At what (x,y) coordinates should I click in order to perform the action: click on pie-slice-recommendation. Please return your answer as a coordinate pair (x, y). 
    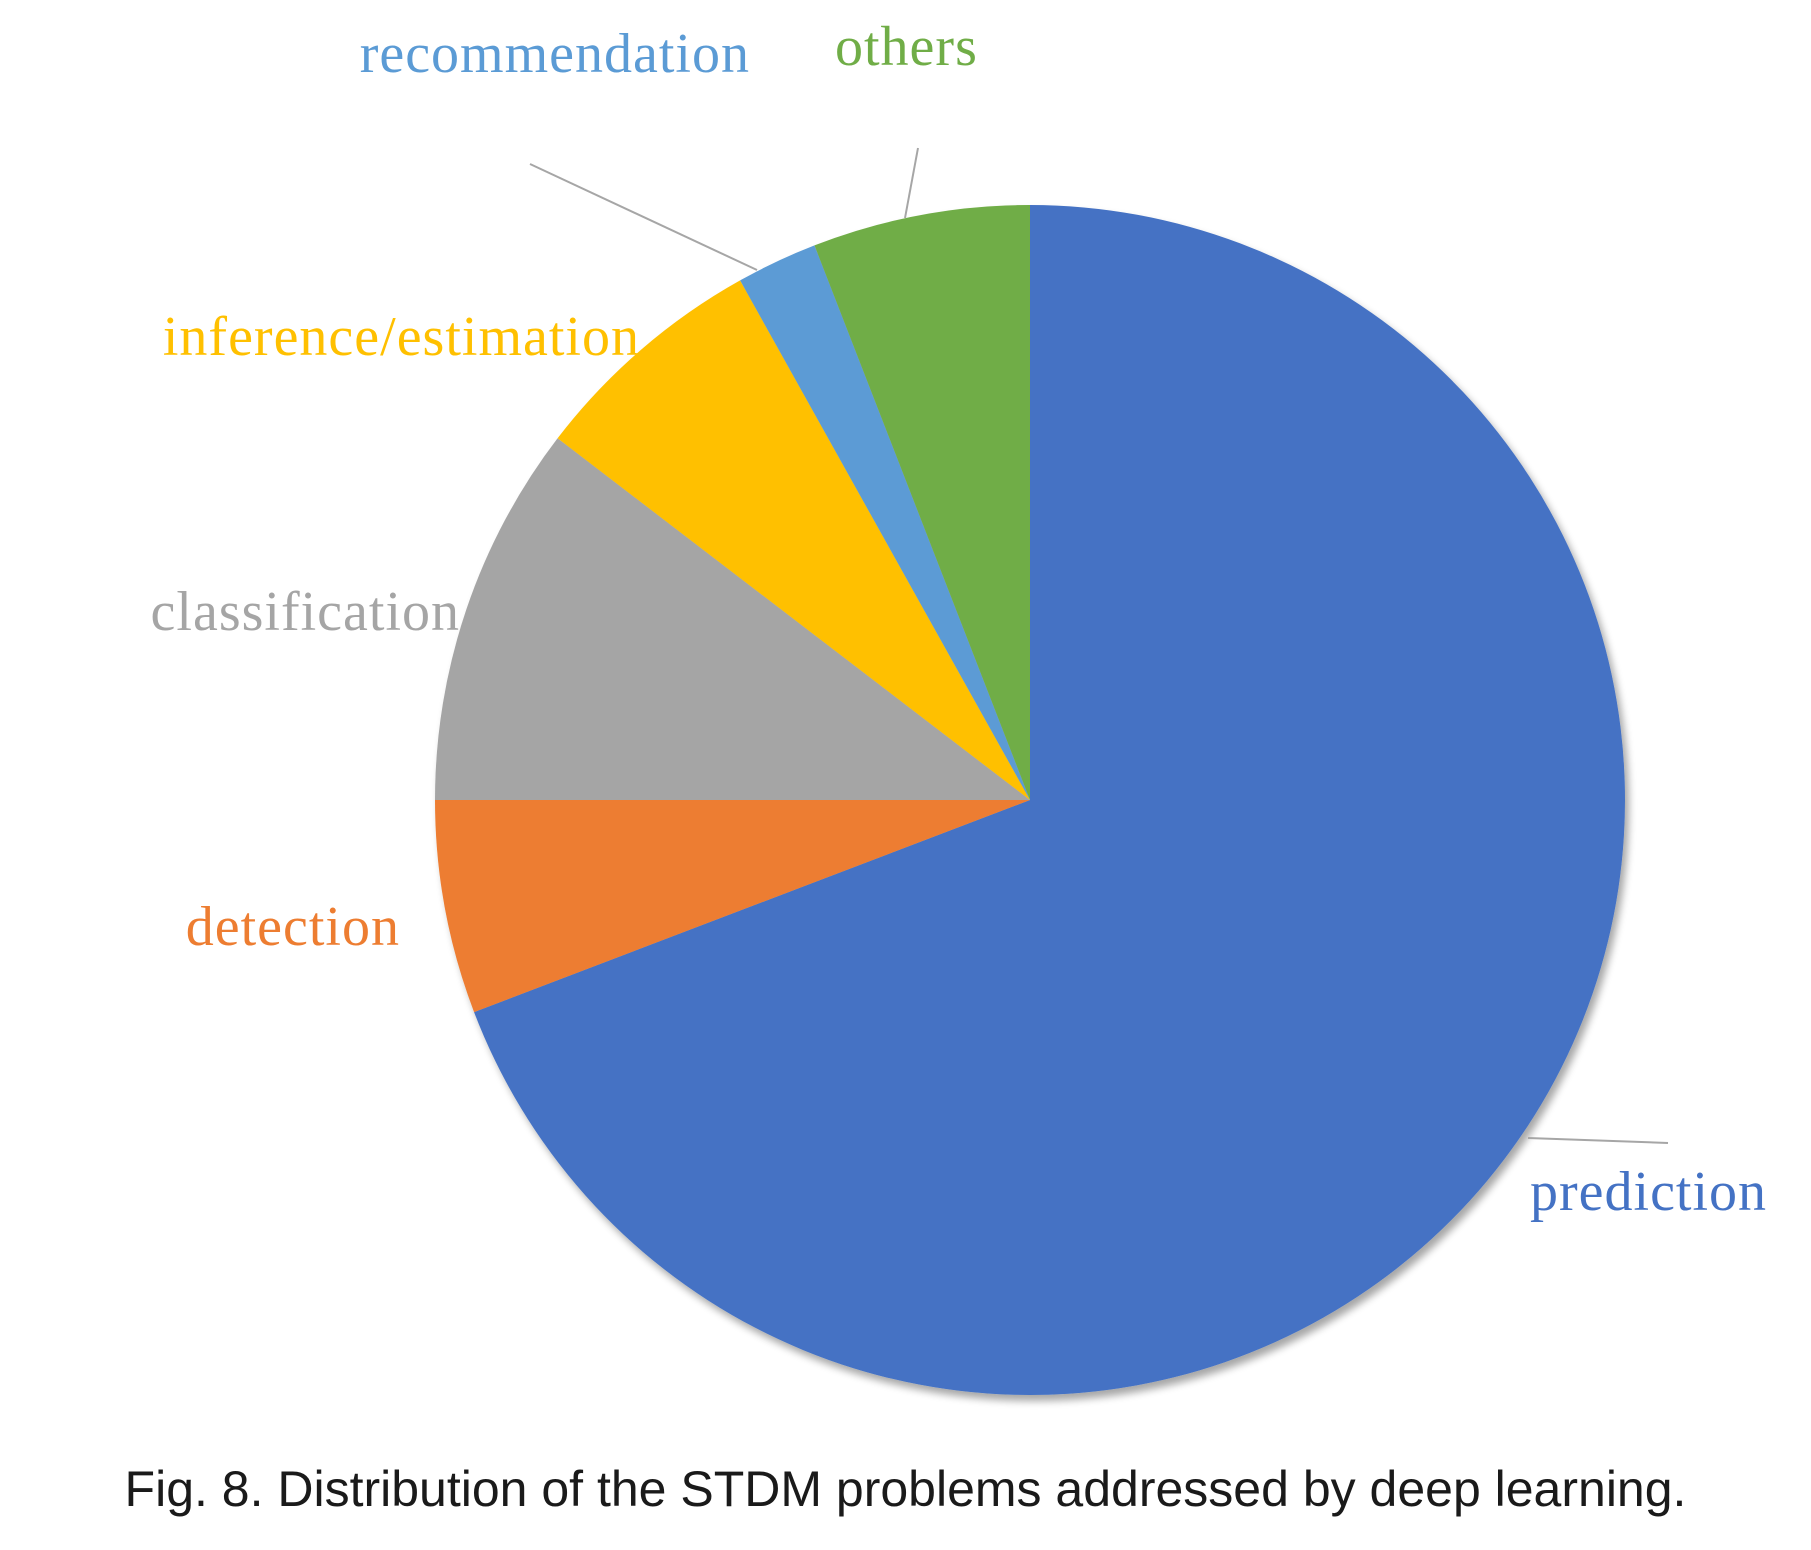
    Looking at the image, I should click on (885, 523).